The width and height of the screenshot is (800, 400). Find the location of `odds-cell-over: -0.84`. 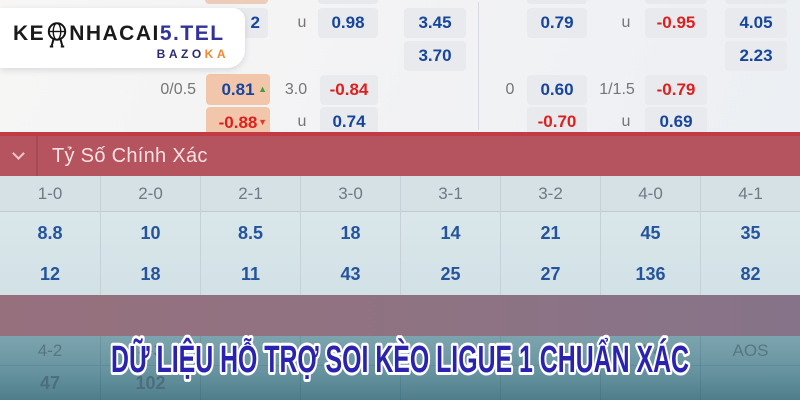

odds-cell-over: -0.84 is located at coordinates (349, 90).